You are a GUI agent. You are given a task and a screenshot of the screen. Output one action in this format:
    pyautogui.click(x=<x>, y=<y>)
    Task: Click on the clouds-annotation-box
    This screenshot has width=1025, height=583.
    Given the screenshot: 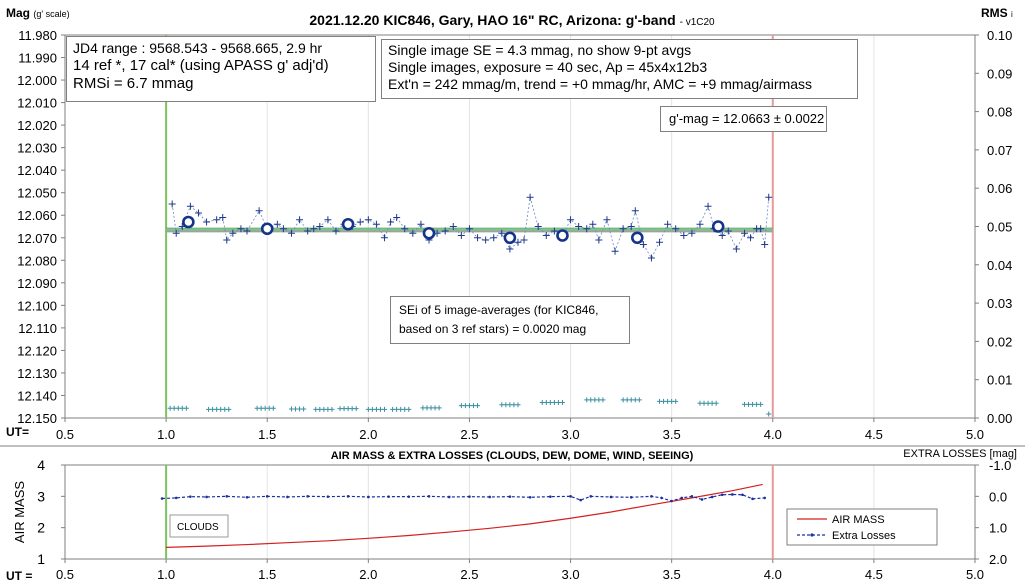 What is the action you would take?
    pyautogui.click(x=199, y=526)
    